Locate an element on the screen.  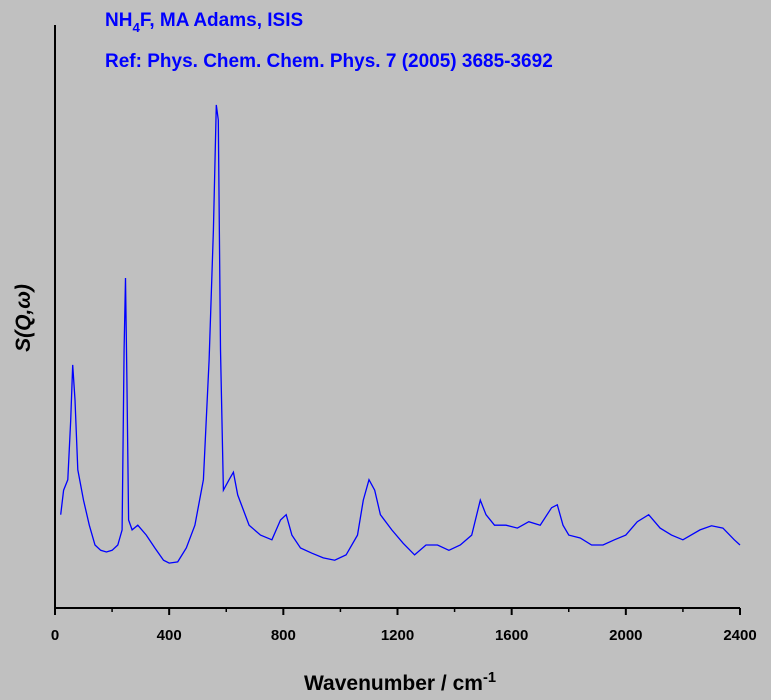
x-tick-label: 0 is located at coordinates (55, 635).